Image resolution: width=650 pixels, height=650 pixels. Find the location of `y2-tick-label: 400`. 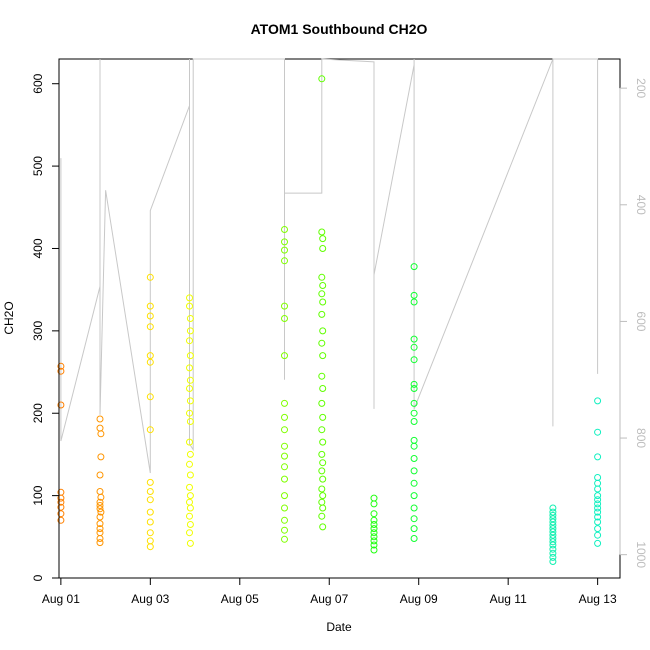

y2-tick-label: 400 is located at coordinates (641, 205).